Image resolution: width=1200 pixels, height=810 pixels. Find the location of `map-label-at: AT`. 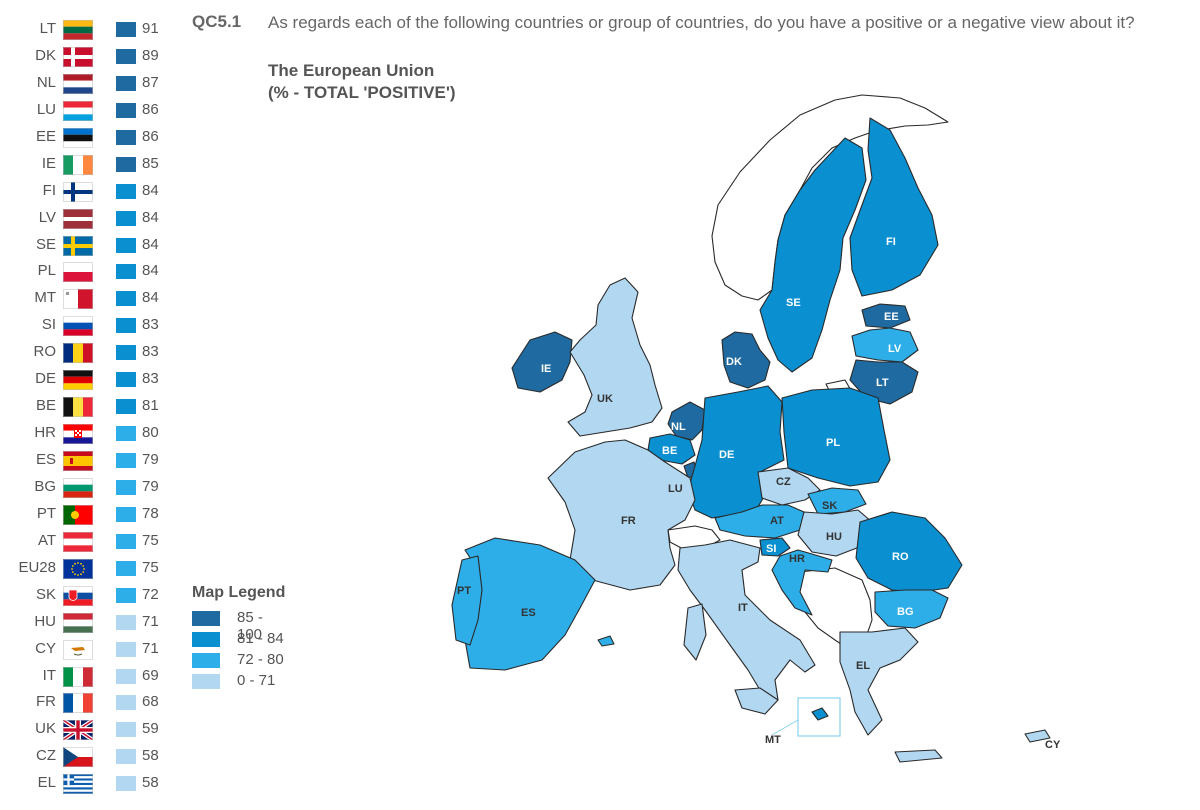

map-label-at: AT is located at coordinates (777, 521).